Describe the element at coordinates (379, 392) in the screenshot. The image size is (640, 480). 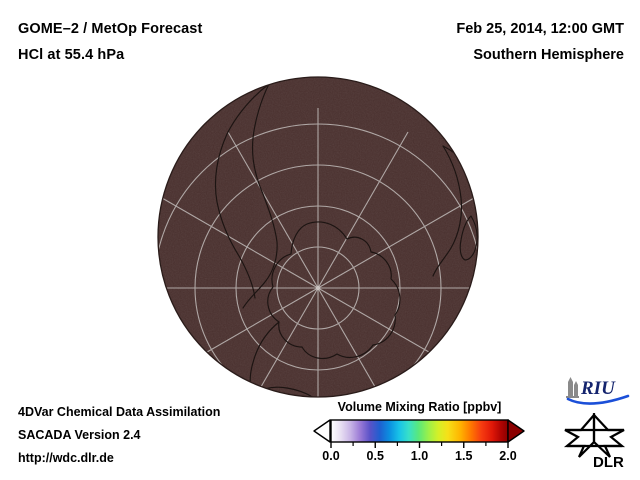
I see `coastline-new-zealand` at that location.